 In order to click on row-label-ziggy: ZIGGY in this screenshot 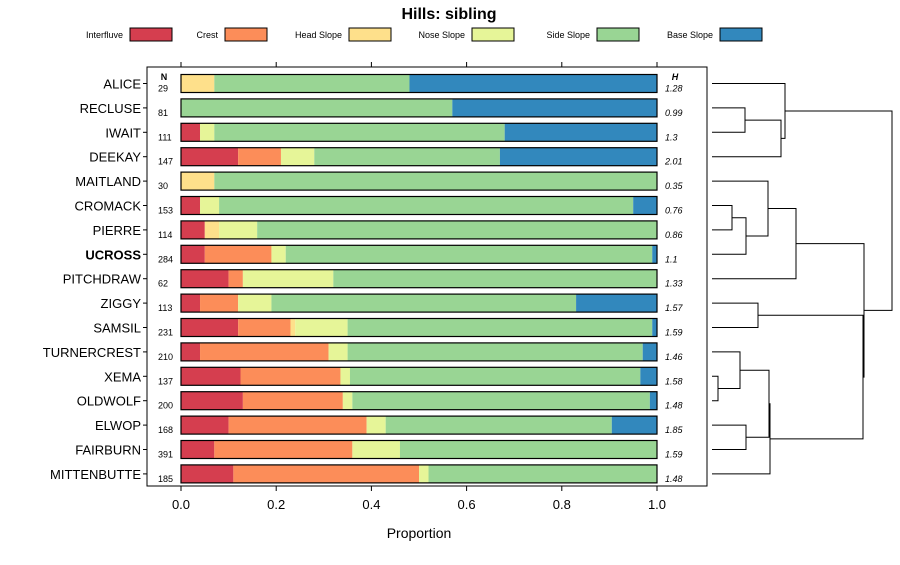, I will do `click(121, 303)`.